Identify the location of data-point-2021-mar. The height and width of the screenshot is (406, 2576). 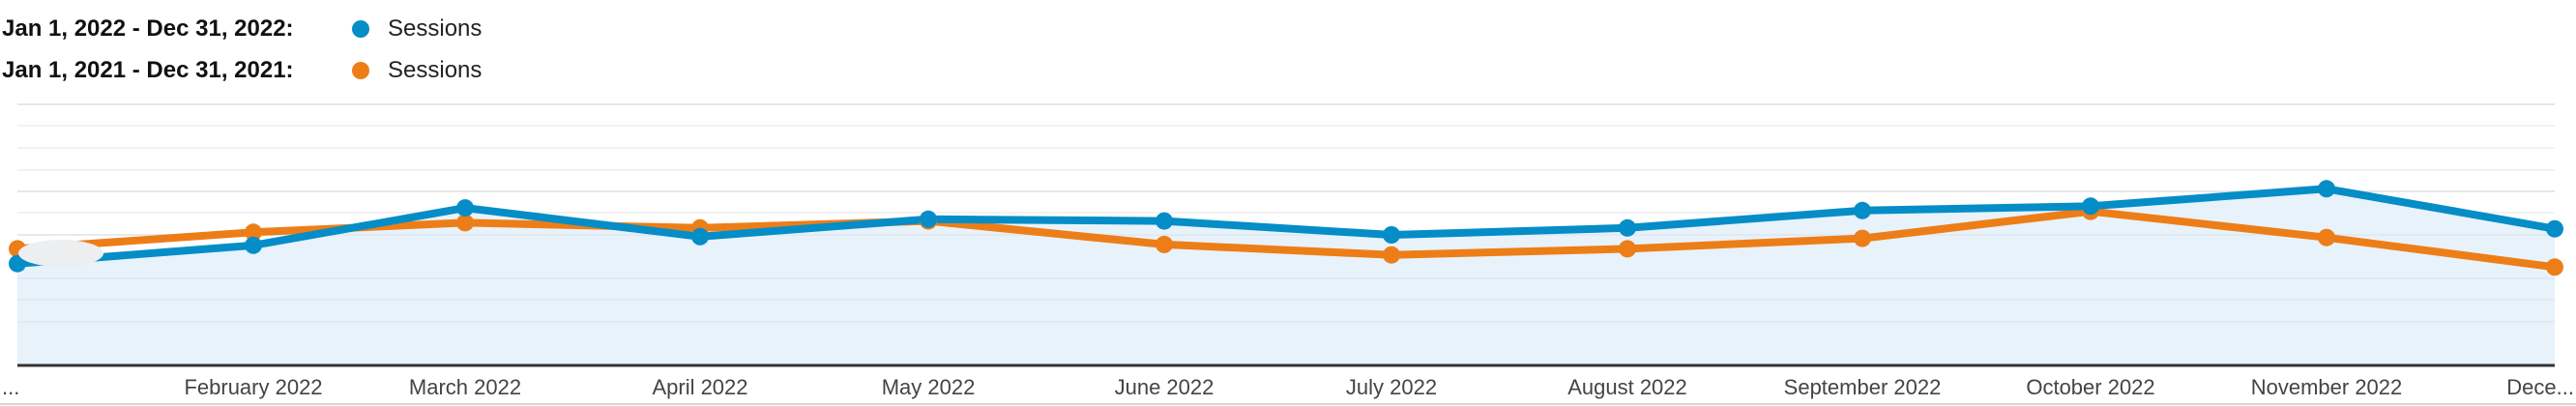
(465, 223).